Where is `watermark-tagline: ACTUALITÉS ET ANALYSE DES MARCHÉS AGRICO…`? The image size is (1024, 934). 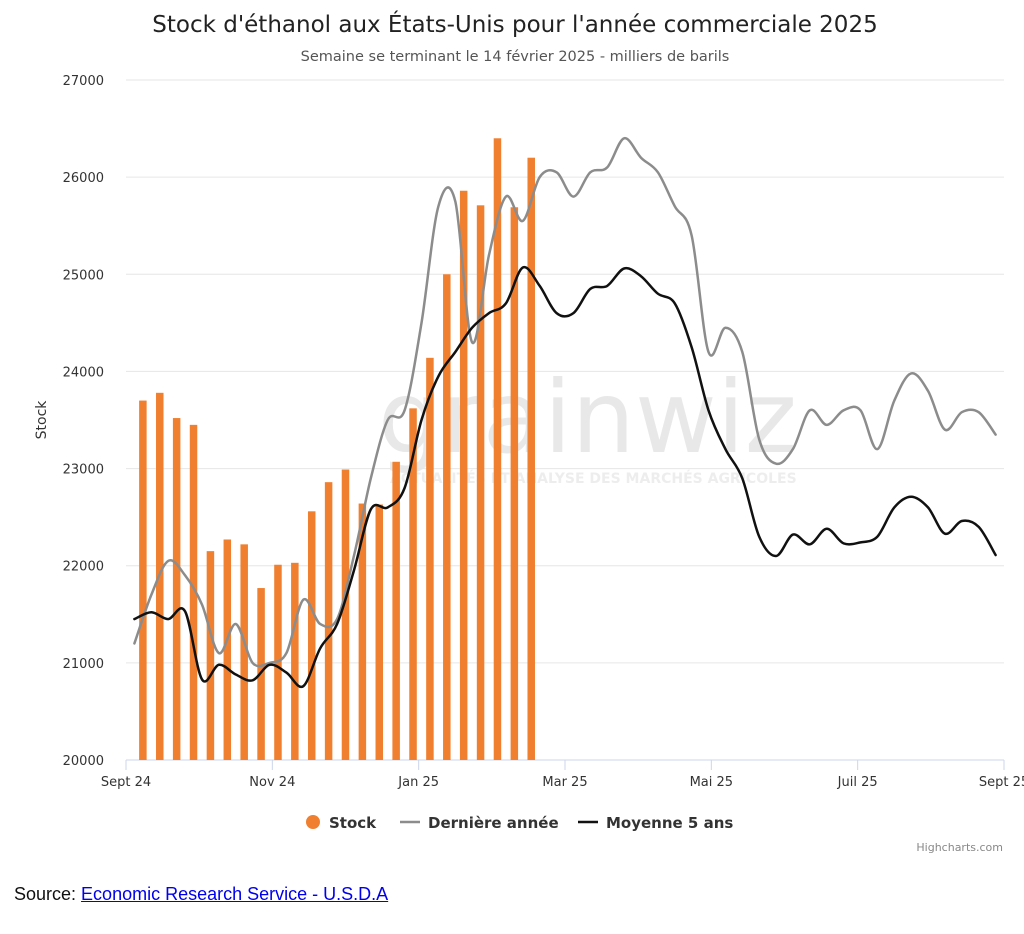
watermark-tagline: ACTUALITÉS ET ANALYSE DES MARCHÉS AGRICO… is located at coordinates (593, 478).